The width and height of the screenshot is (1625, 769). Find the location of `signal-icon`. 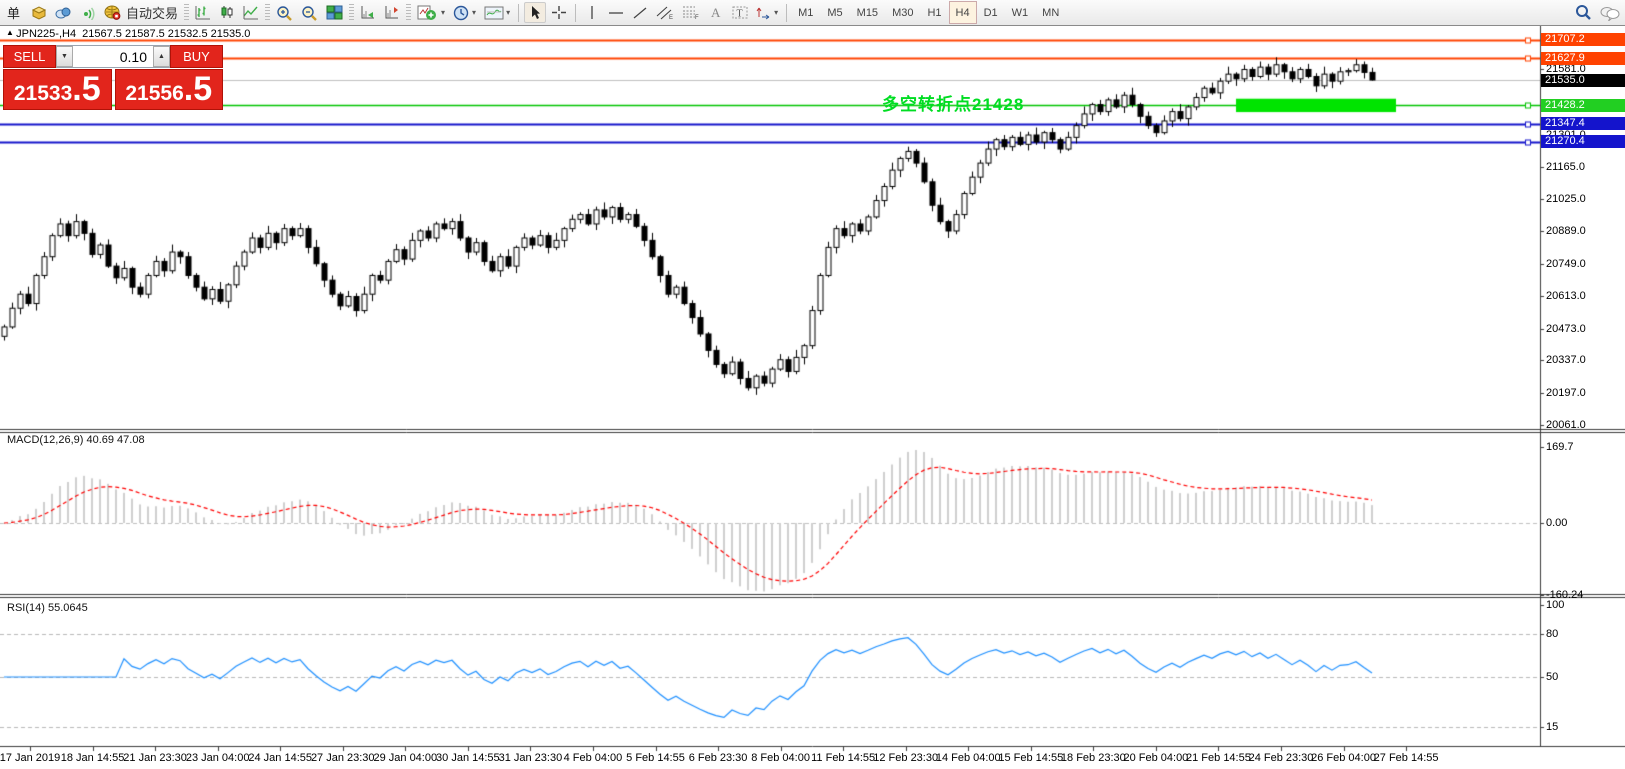

signal-icon is located at coordinates (88, 12).